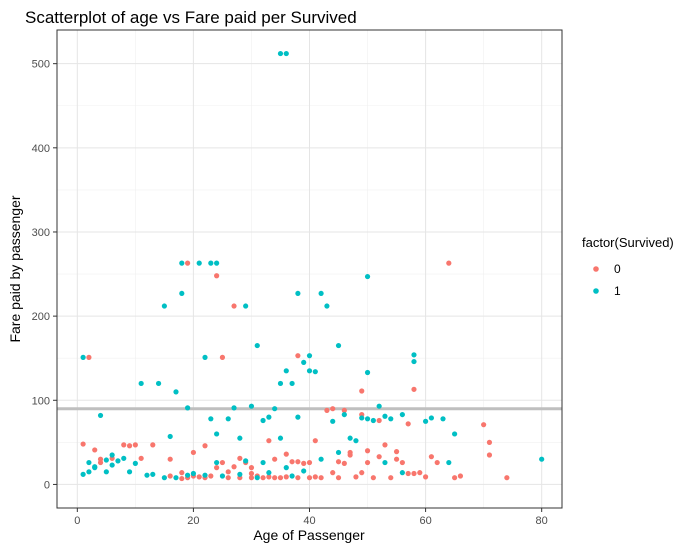 The width and height of the screenshot is (700, 550). I want to click on legend: factor(Survived) 01, so click(628, 266).